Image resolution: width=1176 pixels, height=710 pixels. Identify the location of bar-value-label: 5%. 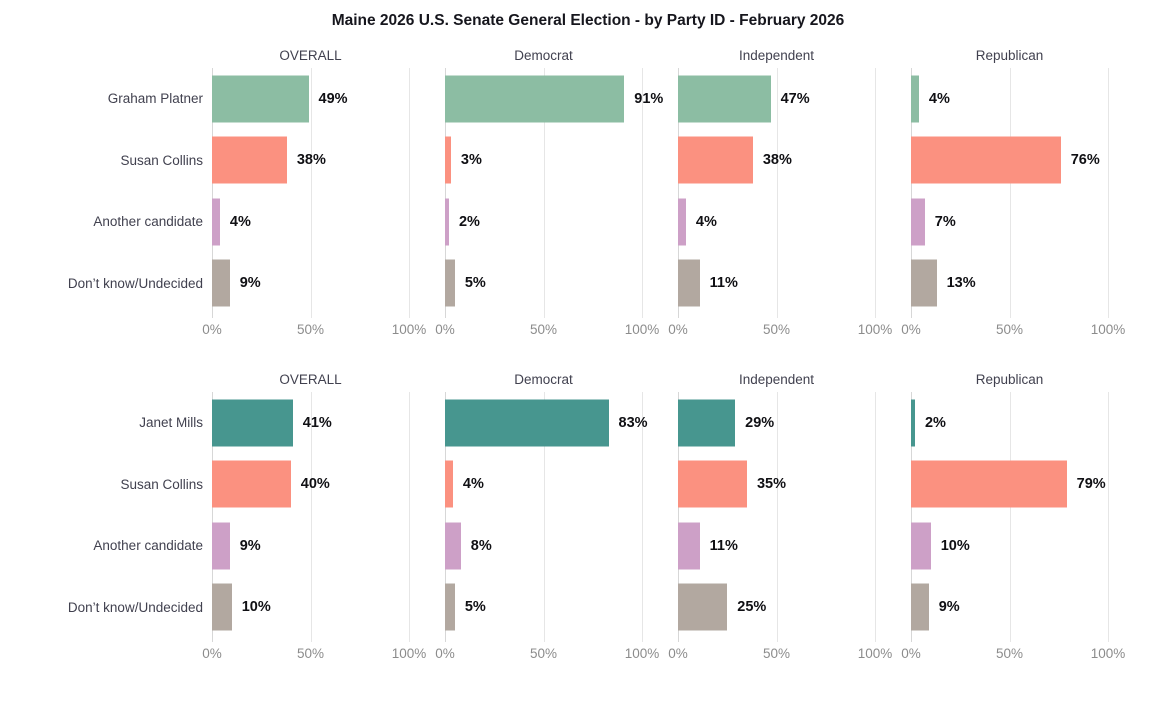
(475, 607).